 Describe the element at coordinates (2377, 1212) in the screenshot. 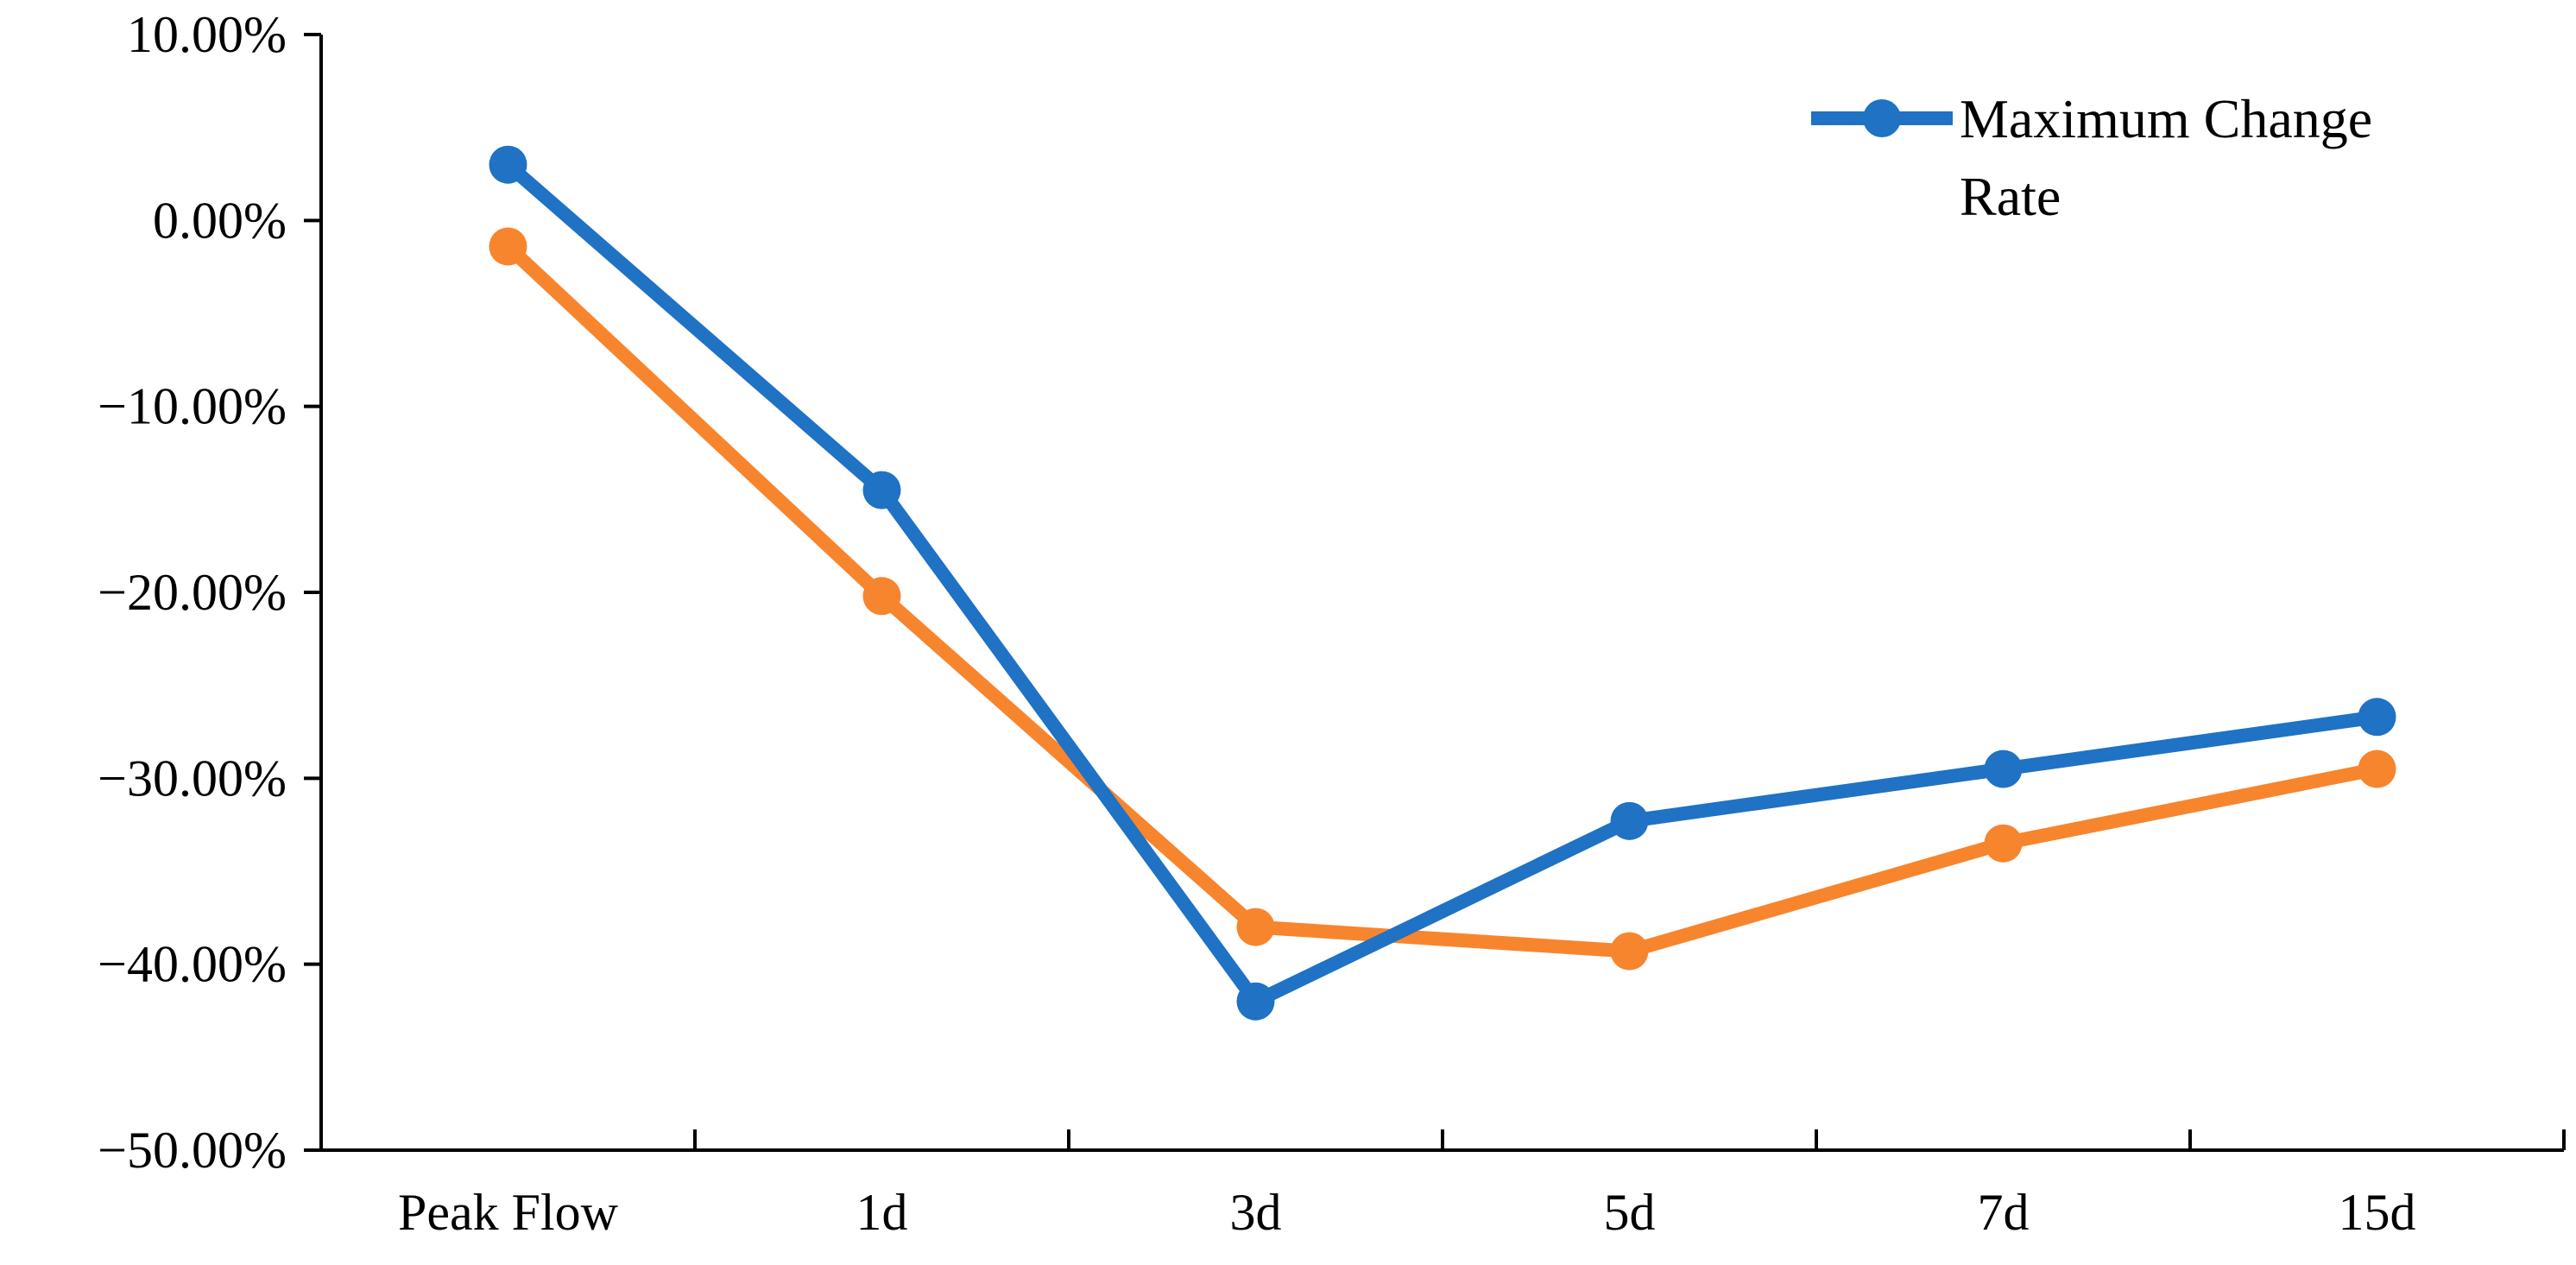

I see `x-axis-tick-label: 15d` at that location.